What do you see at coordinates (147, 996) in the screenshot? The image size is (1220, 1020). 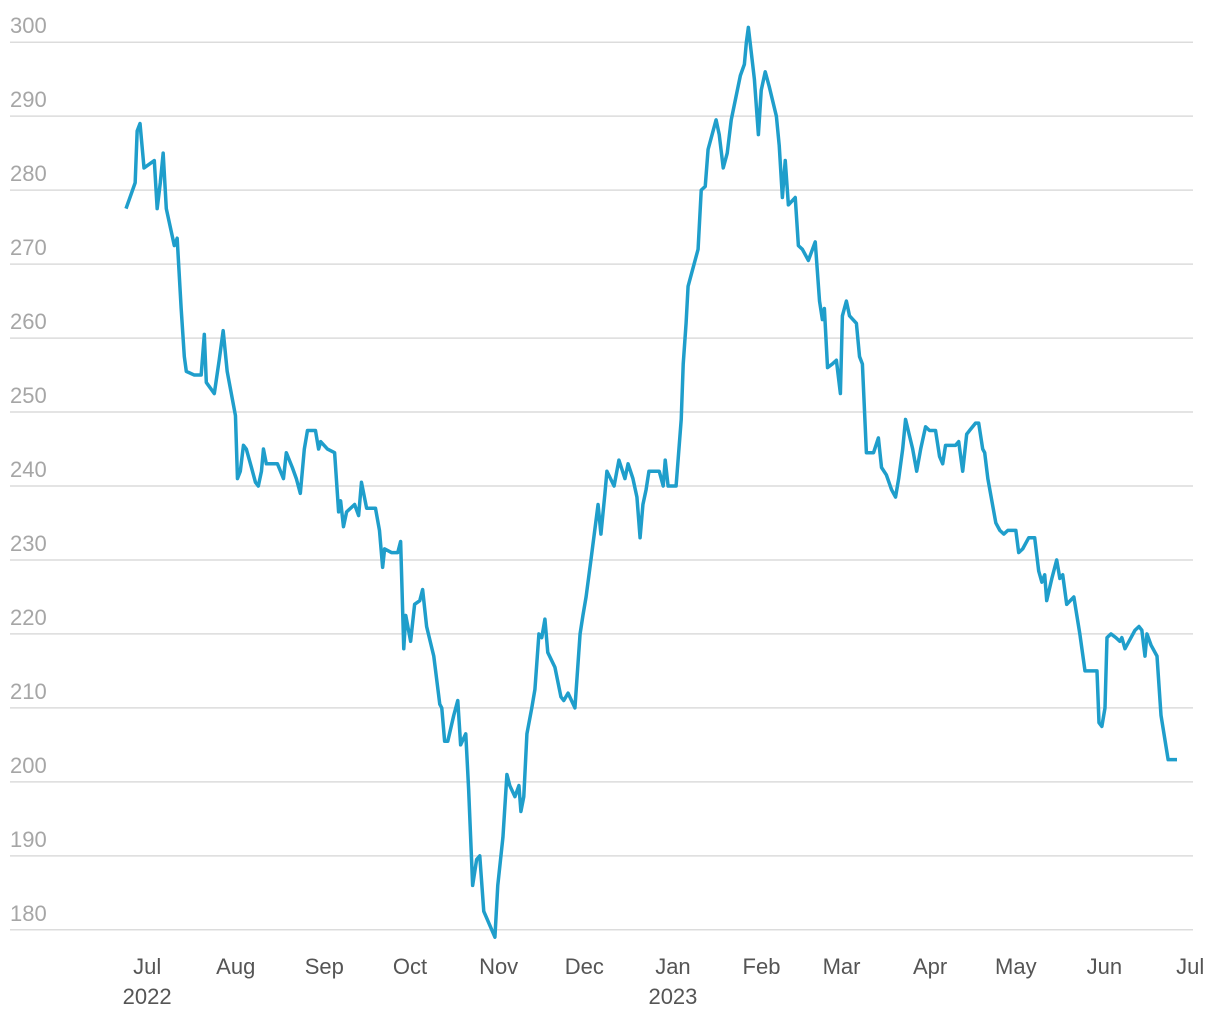 I see `x-year-label: 2022` at bounding box center [147, 996].